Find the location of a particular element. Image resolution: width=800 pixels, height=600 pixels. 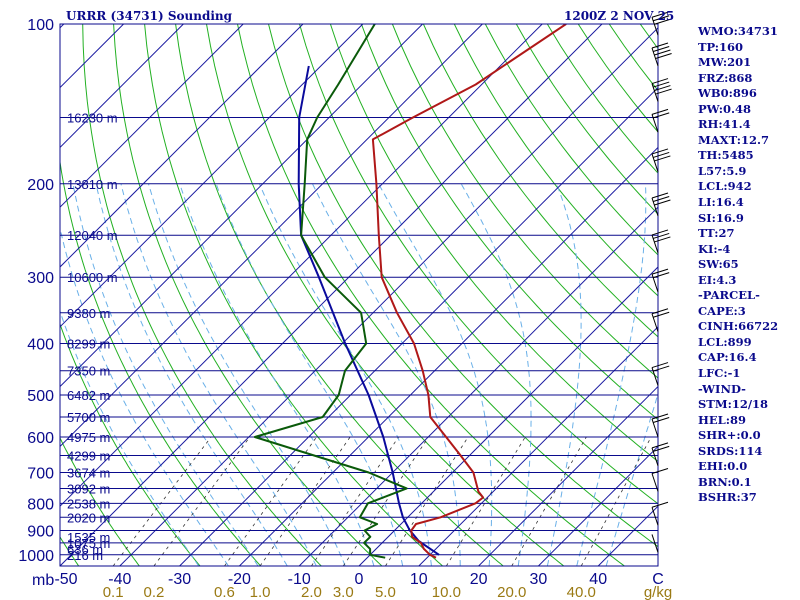

height-label: 6482 m is located at coordinates (88, 395).